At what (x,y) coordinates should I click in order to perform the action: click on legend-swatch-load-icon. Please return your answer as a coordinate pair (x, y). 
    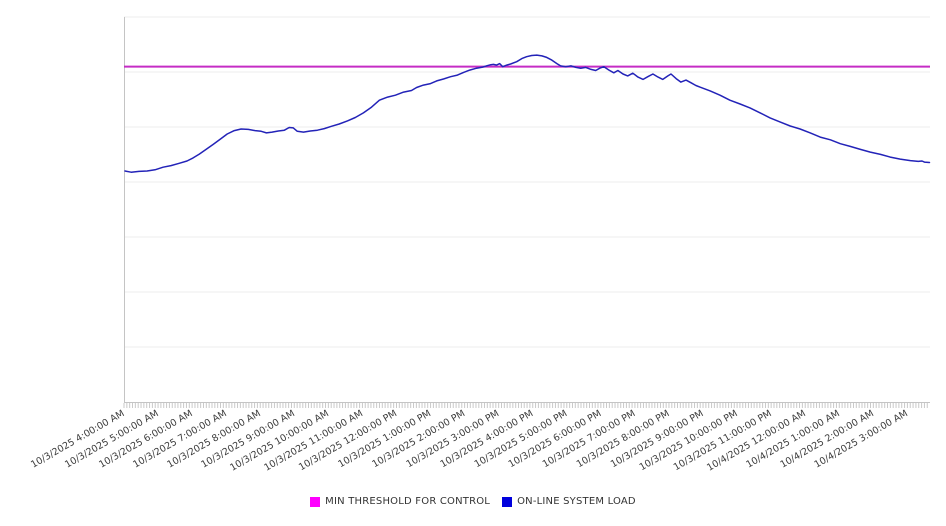
    Looking at the image, I should click on (507, 501).